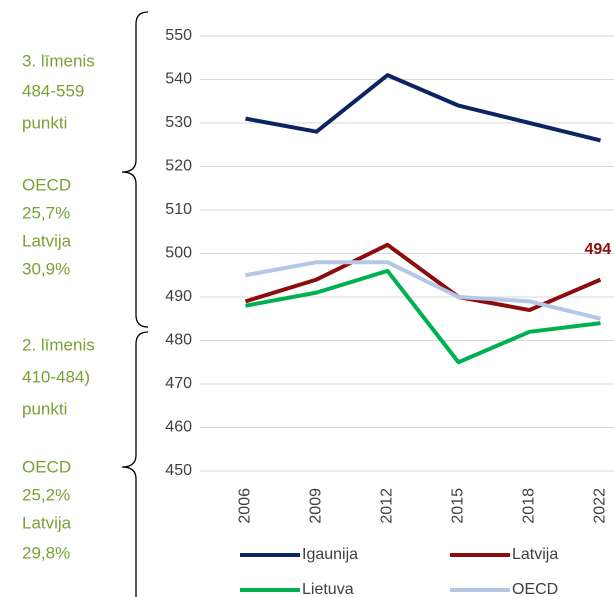 This screenshot has height=597, width=614. What do you see at coordinates (330, 554) in the screenshot?
I see `legend-label: Igaunija` at bounding box center [330, 554].